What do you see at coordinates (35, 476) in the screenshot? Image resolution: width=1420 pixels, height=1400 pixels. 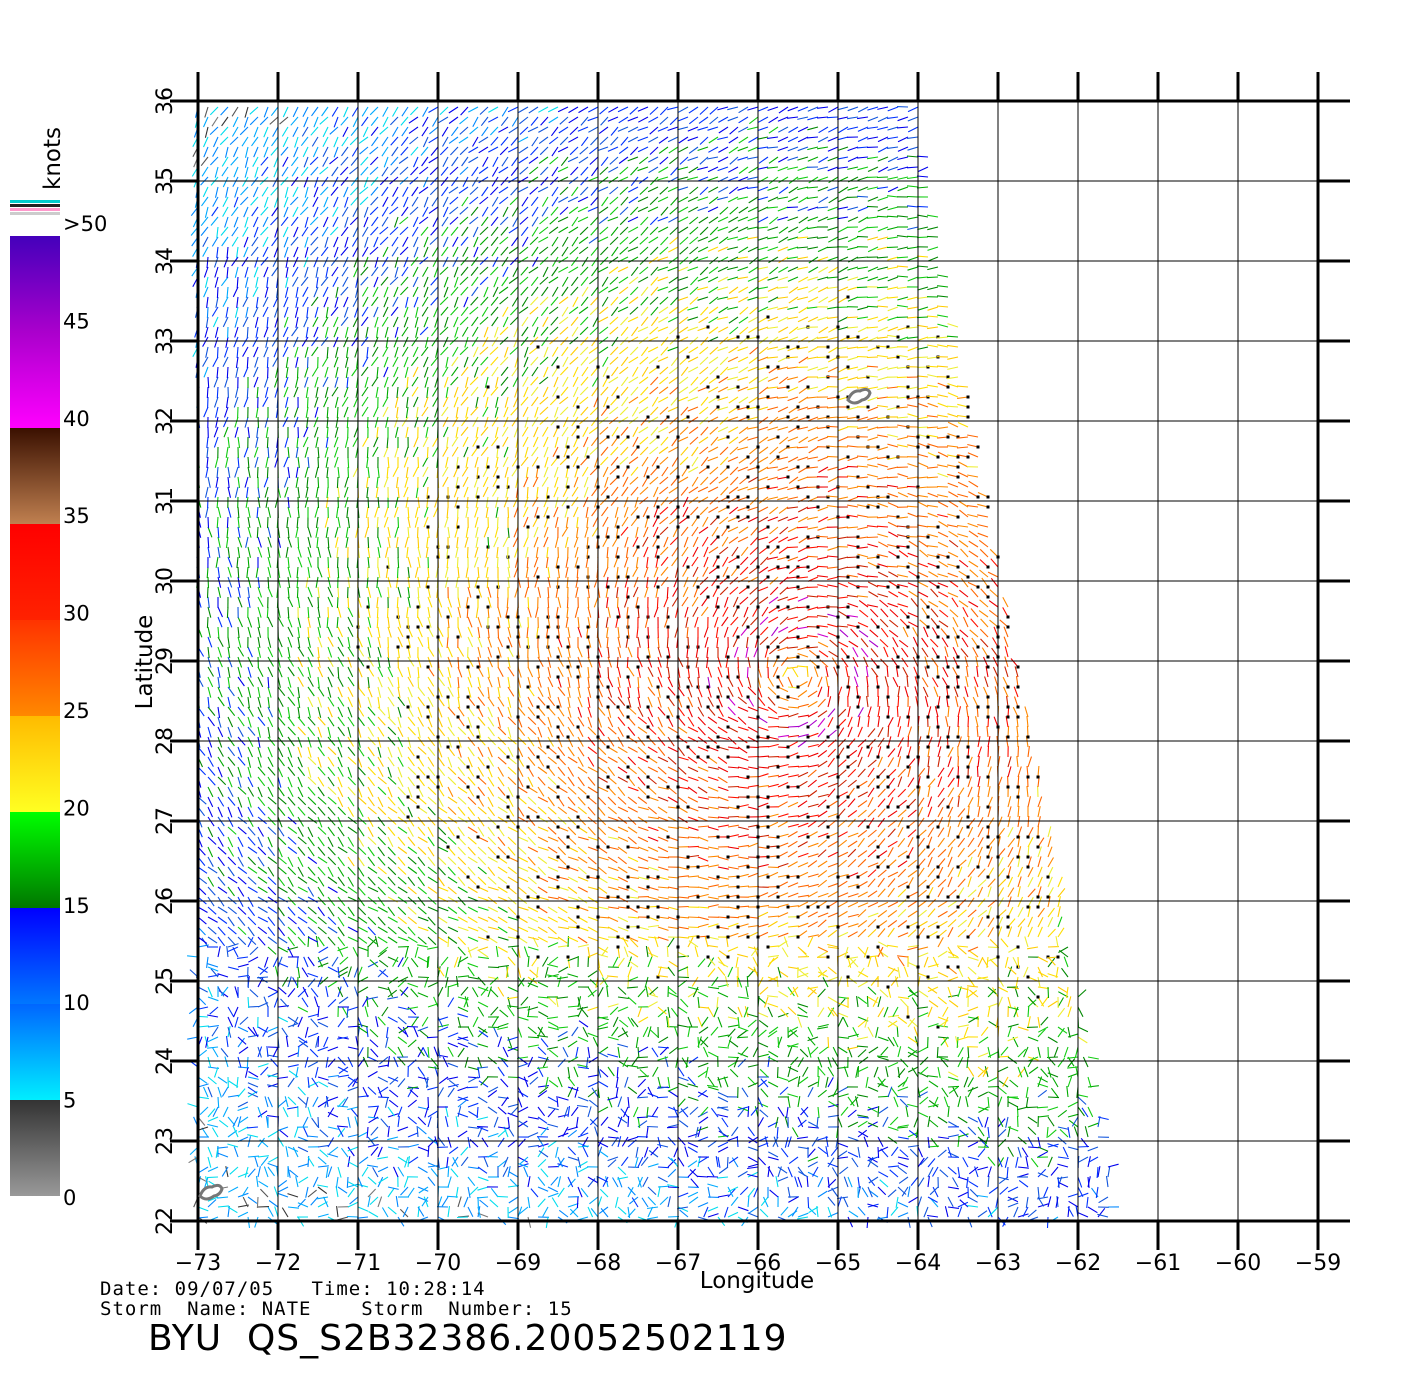 I see `legend-swatch` at bounding box center [35, 476].